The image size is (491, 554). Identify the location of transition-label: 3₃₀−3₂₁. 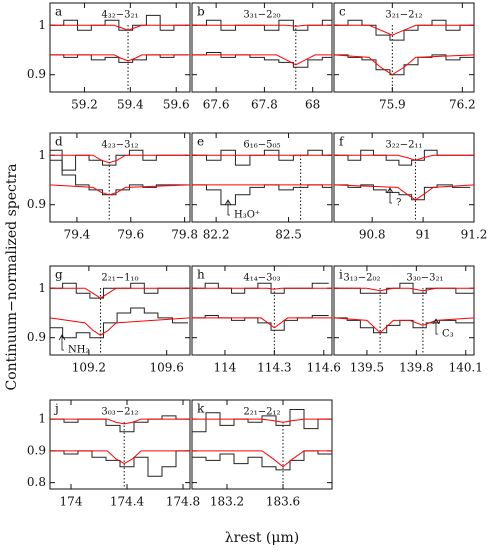
(424, 278).